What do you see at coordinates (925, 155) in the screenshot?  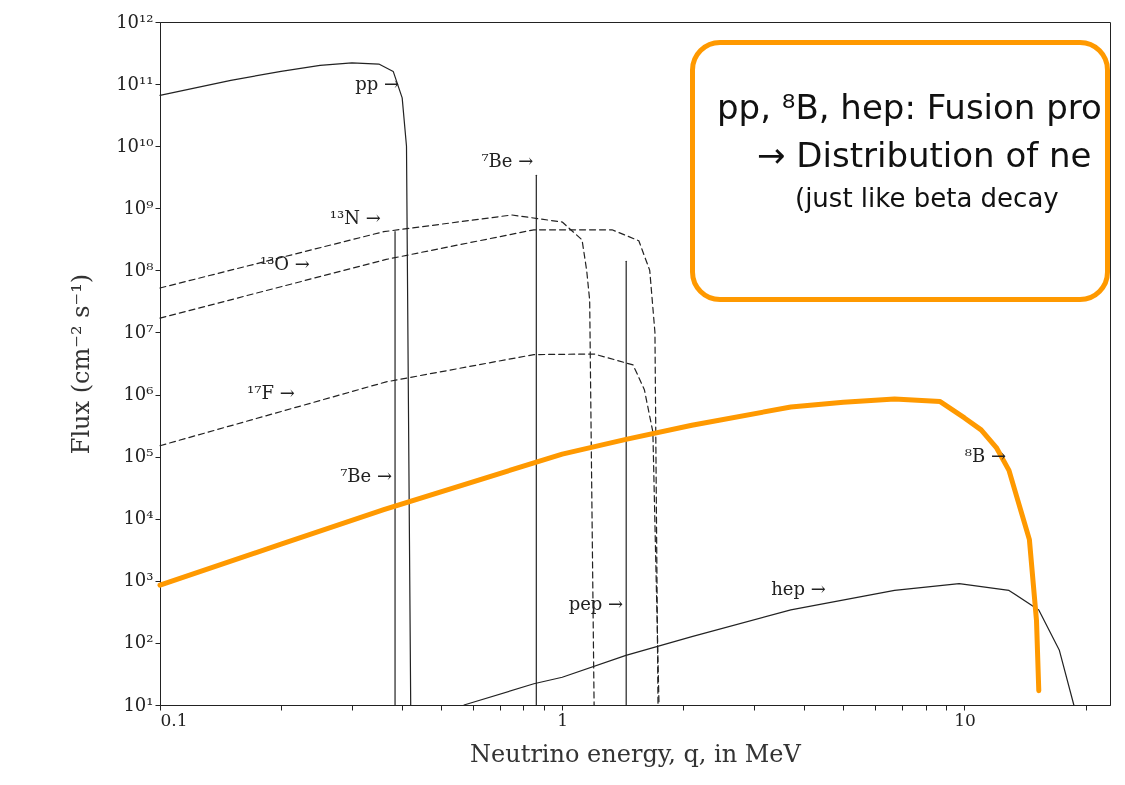 I see `annotation: → Distribution of ne` at bounding box center [925, 155].